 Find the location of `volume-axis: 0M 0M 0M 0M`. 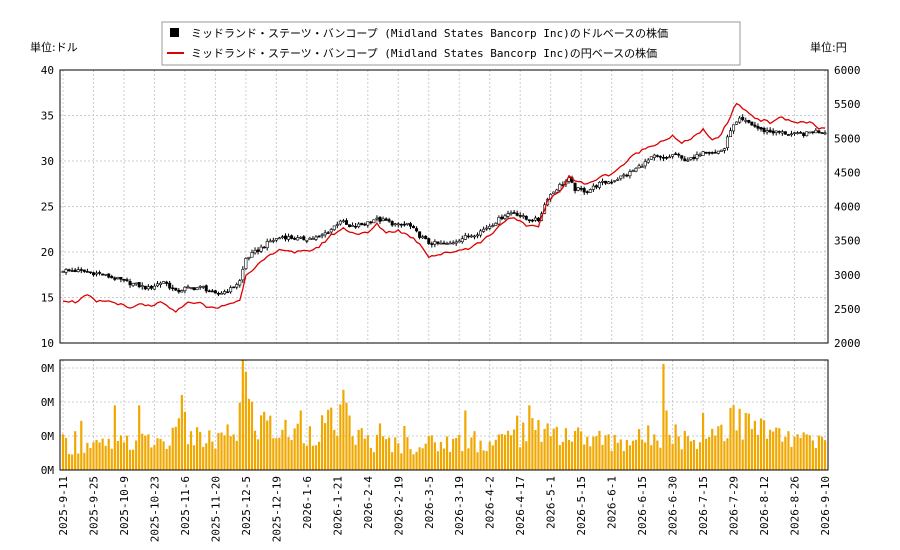

volume-axis: 0M 0M 0M 0M is located at coordinates (48, 419).